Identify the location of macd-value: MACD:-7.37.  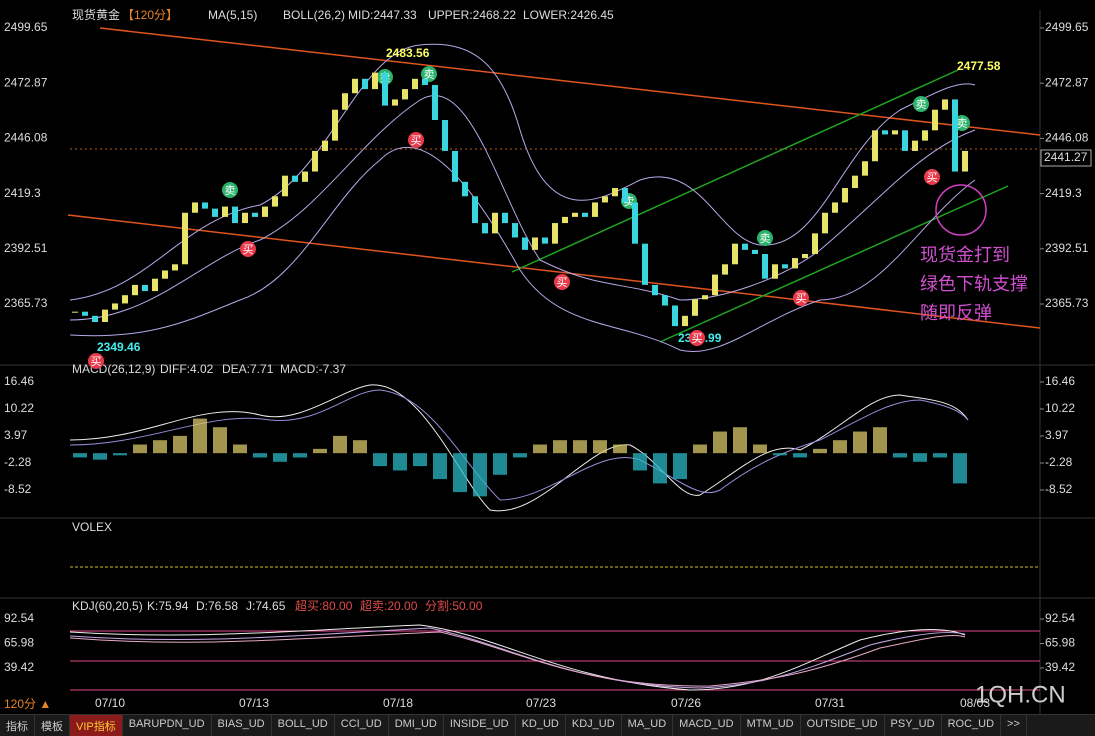
(313, 369).